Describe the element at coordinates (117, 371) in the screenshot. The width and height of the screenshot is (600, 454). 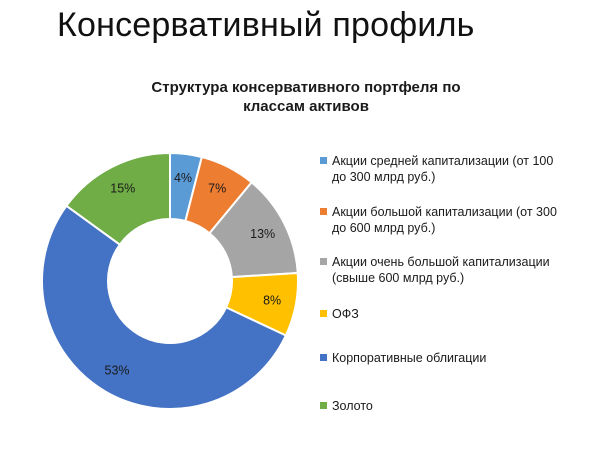
I see `donut-slice-label-5: 53%` at that location.